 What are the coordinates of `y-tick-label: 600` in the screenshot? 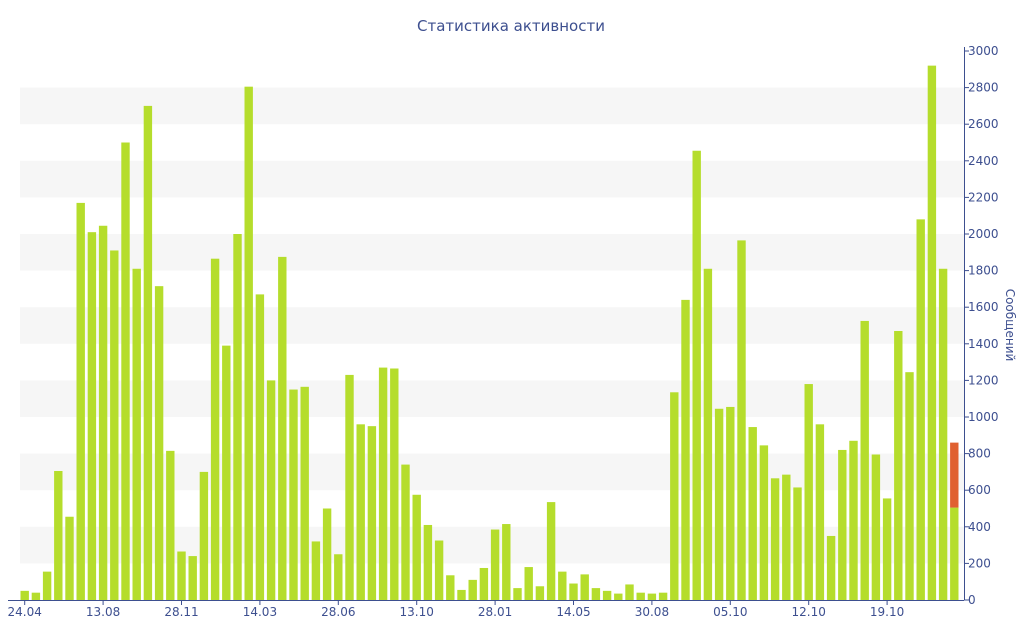 It's located at (979, 490).